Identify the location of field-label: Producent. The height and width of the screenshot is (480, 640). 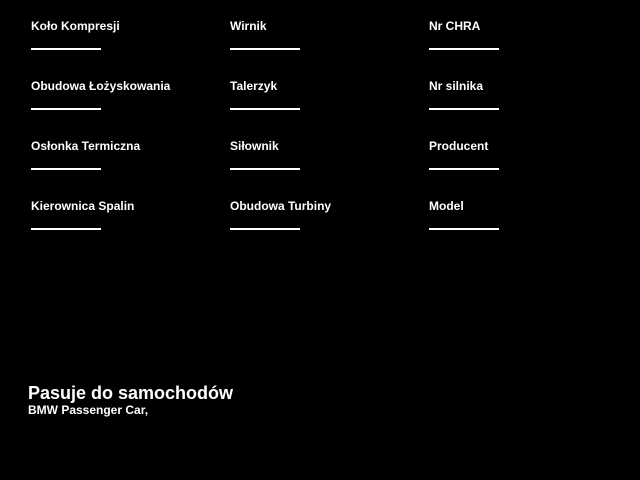
(459, 146).